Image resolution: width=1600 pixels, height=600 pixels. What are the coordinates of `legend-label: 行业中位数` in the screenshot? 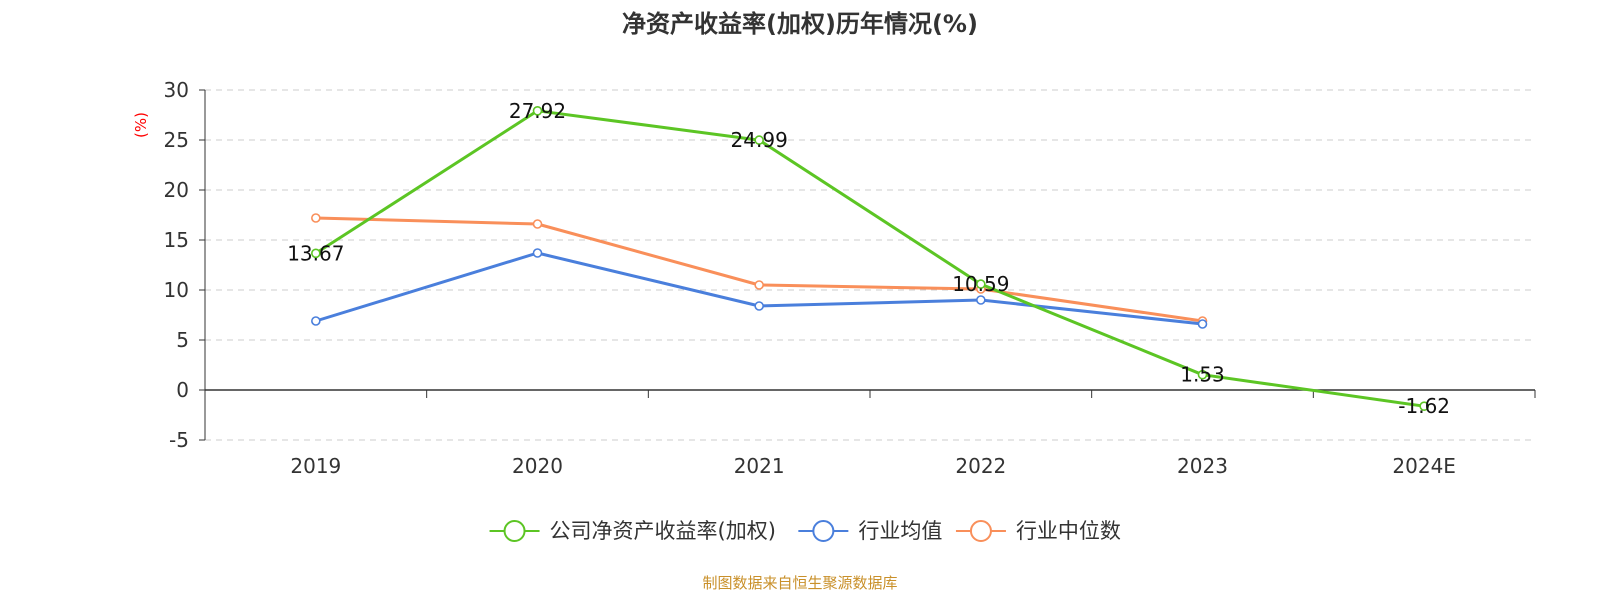 It's located at (1068, 531).